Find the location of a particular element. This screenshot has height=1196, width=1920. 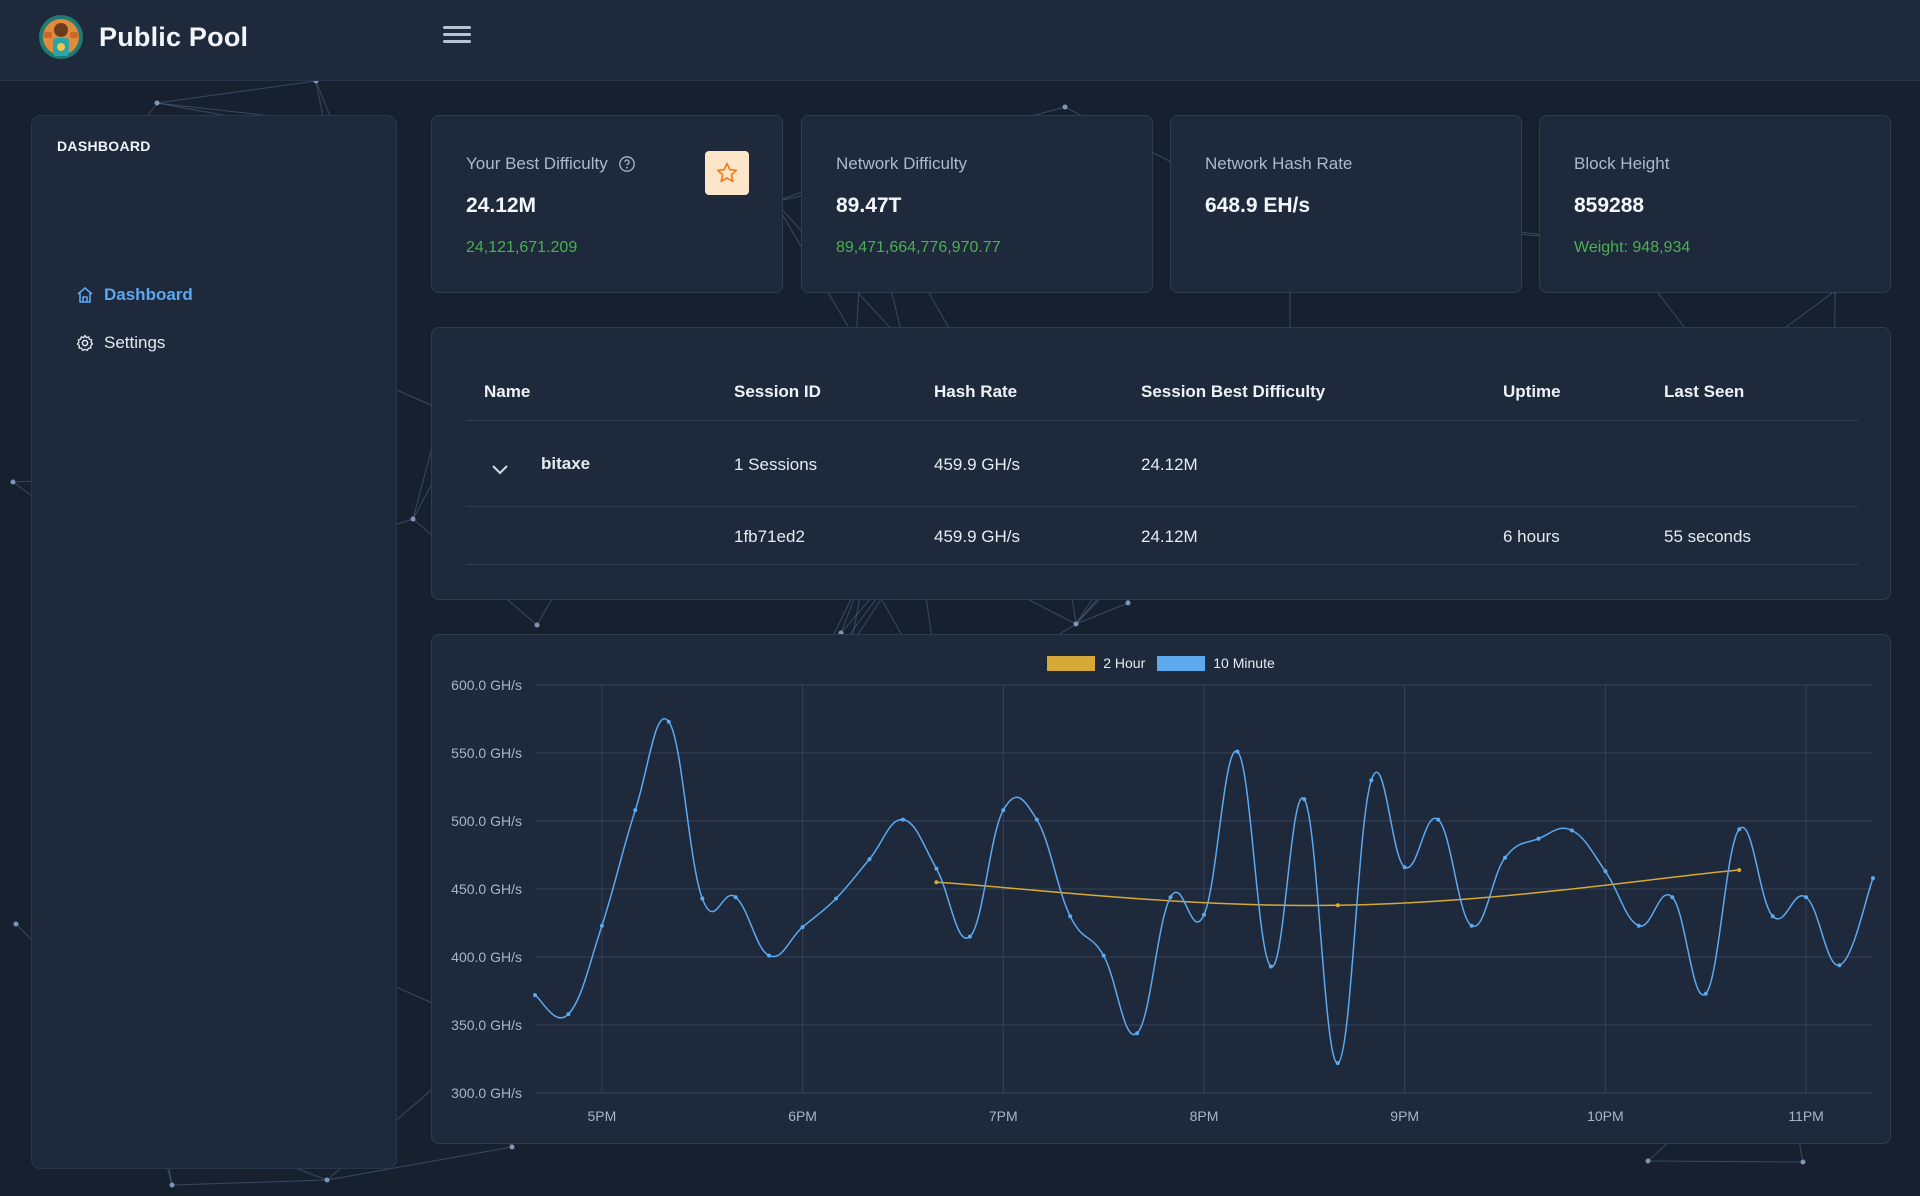

card-value: 859288 is located at coordinates (1609, 205).